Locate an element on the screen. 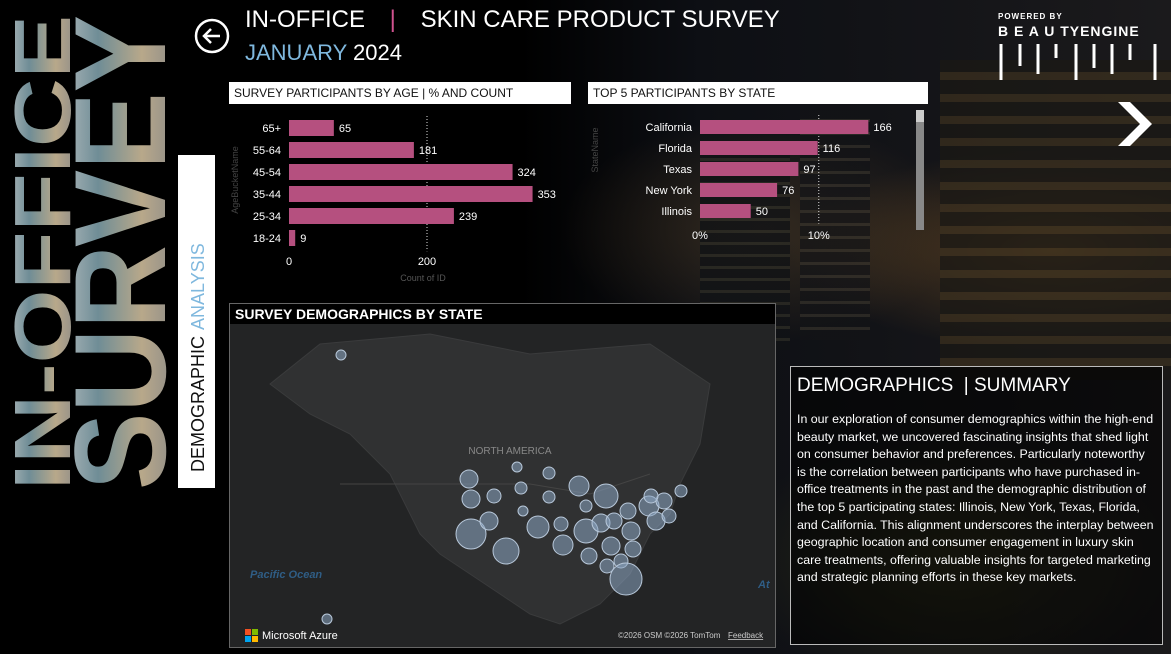 The width and height of the screenshot is (1171, 654). map-ocean: At is located at coordinates (764, 585).